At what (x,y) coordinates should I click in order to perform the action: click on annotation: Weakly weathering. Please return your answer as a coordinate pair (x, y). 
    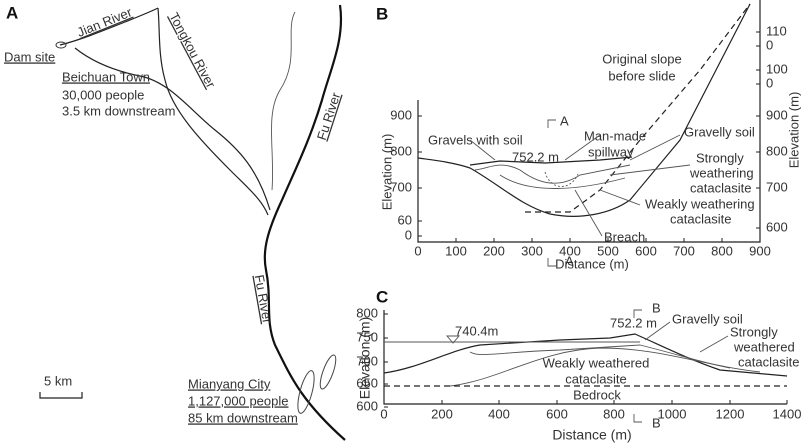
    Looking at the image, I should click on (700, 203).